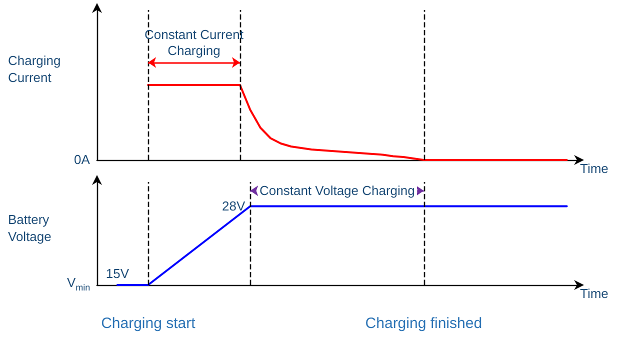  I want to click on y-axis-title: Charging Current, so click(36, 69).